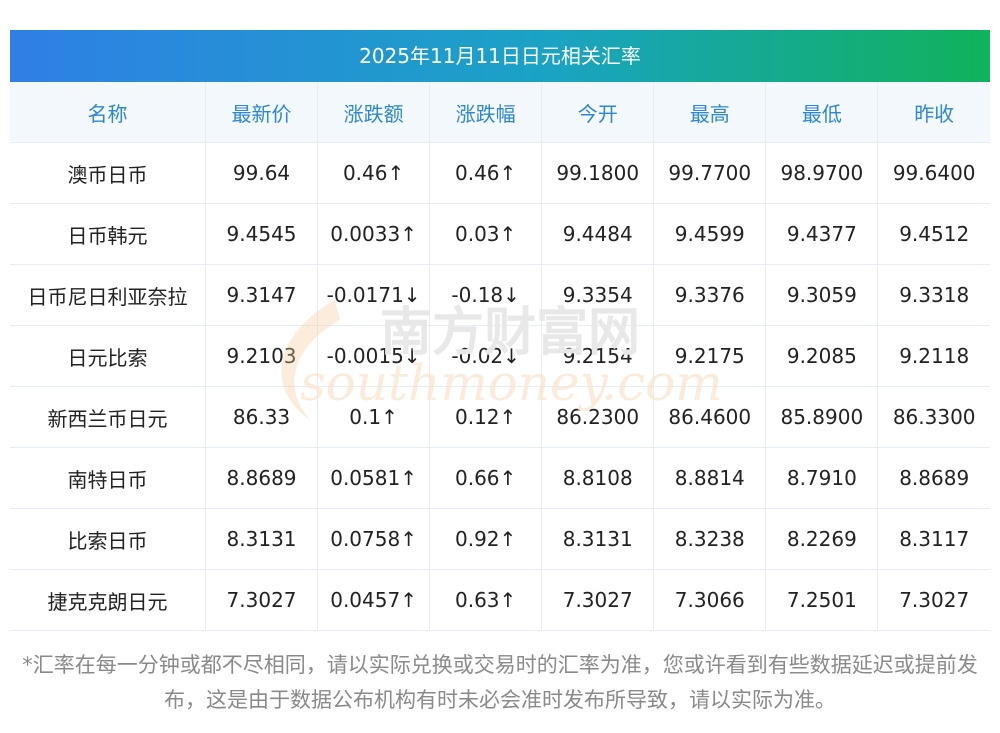 The image size is (1000, 733). Describe the element at coordinates (933, 600) in the screenshot. I see `previous-close-cell: 7.3027` at that location.